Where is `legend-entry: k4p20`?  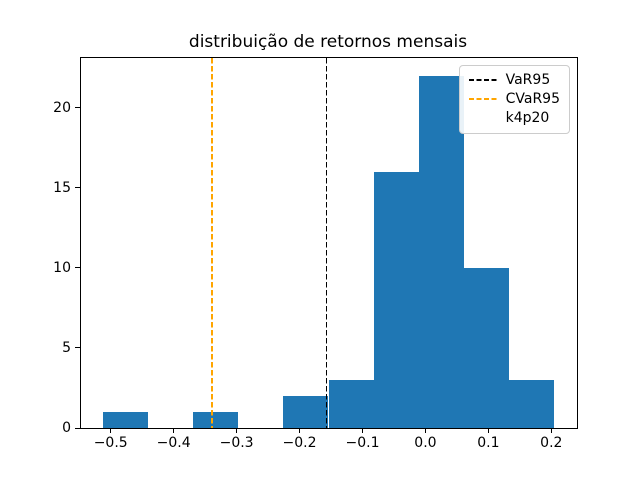
legend-entry: k4p20 is located at coordinates (514, 118).